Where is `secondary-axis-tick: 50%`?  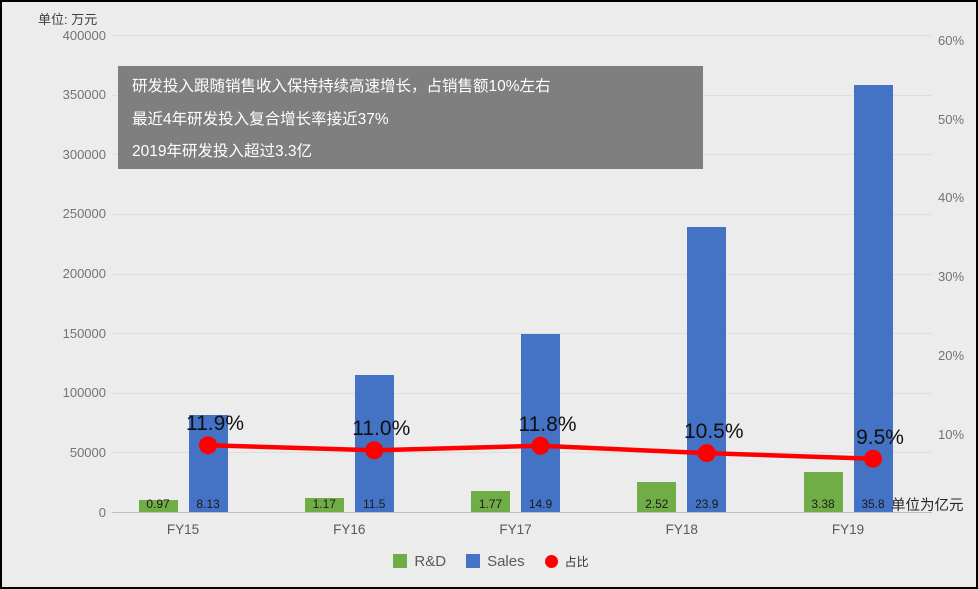
secondary-axis-tick: 50% is located at coordinates (951, 119).